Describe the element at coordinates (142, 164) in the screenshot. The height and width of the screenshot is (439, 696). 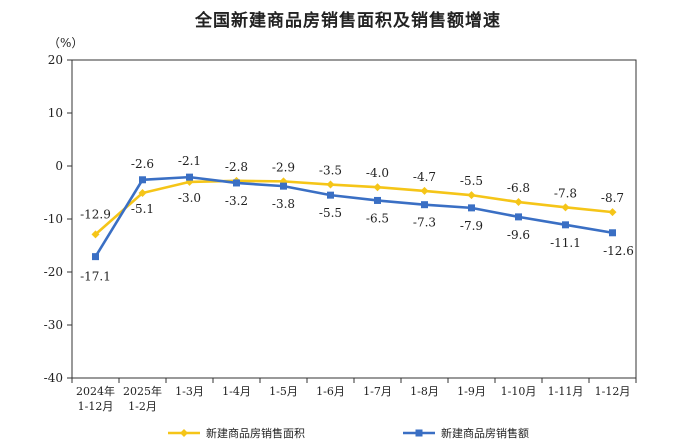
I see `data-label-sales: -2.6` at that location.